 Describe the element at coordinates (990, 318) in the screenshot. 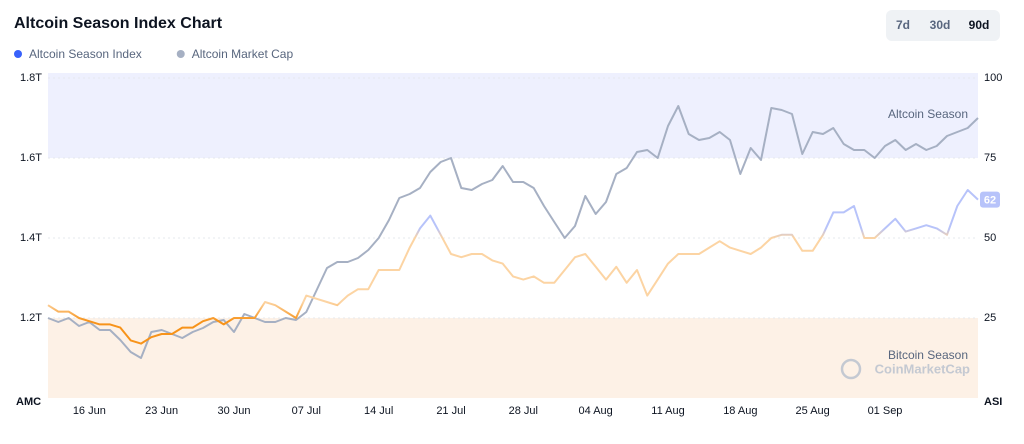

I see `y2-tick-label: 25` at that location.